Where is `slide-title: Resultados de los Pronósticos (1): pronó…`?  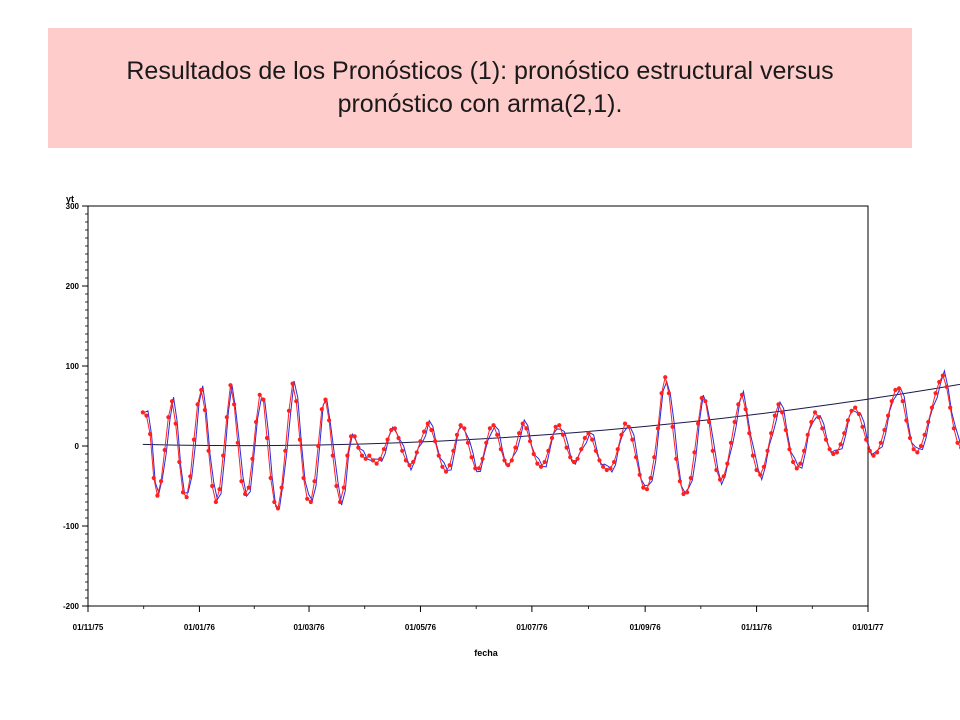
slide-title: Resultados de los Pronósticos (1): pronó… is located at coordinates (480, 87).